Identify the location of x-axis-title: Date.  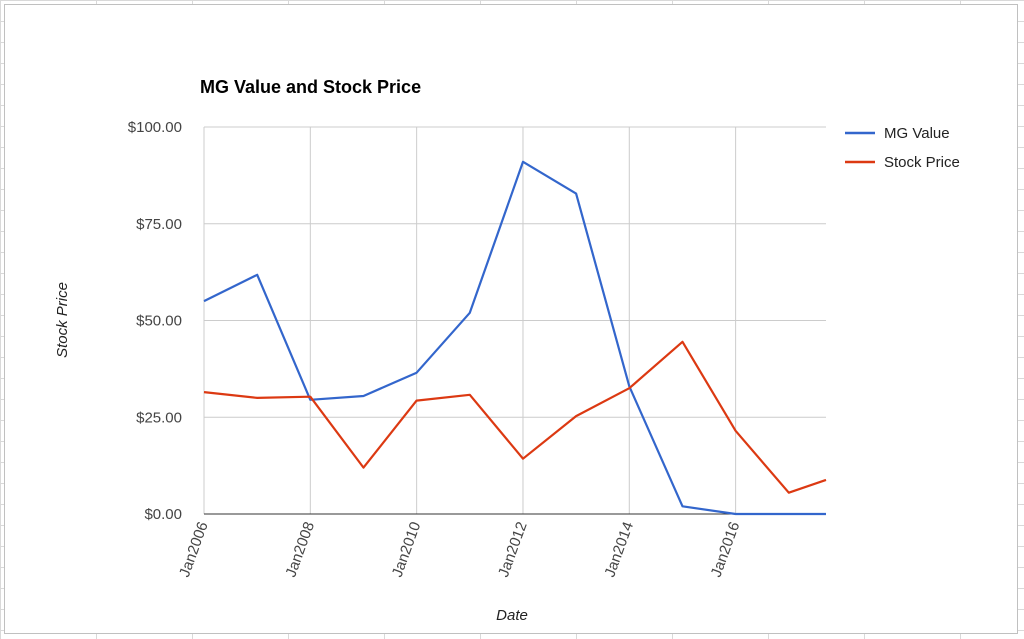
(512, 615).